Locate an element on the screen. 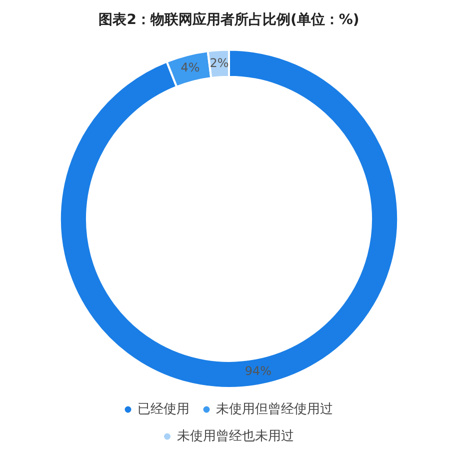 The width and height of the screenshot is (458, 463). legend-label: 未使用曾经也未用过 is located at coordinates (235, 436).